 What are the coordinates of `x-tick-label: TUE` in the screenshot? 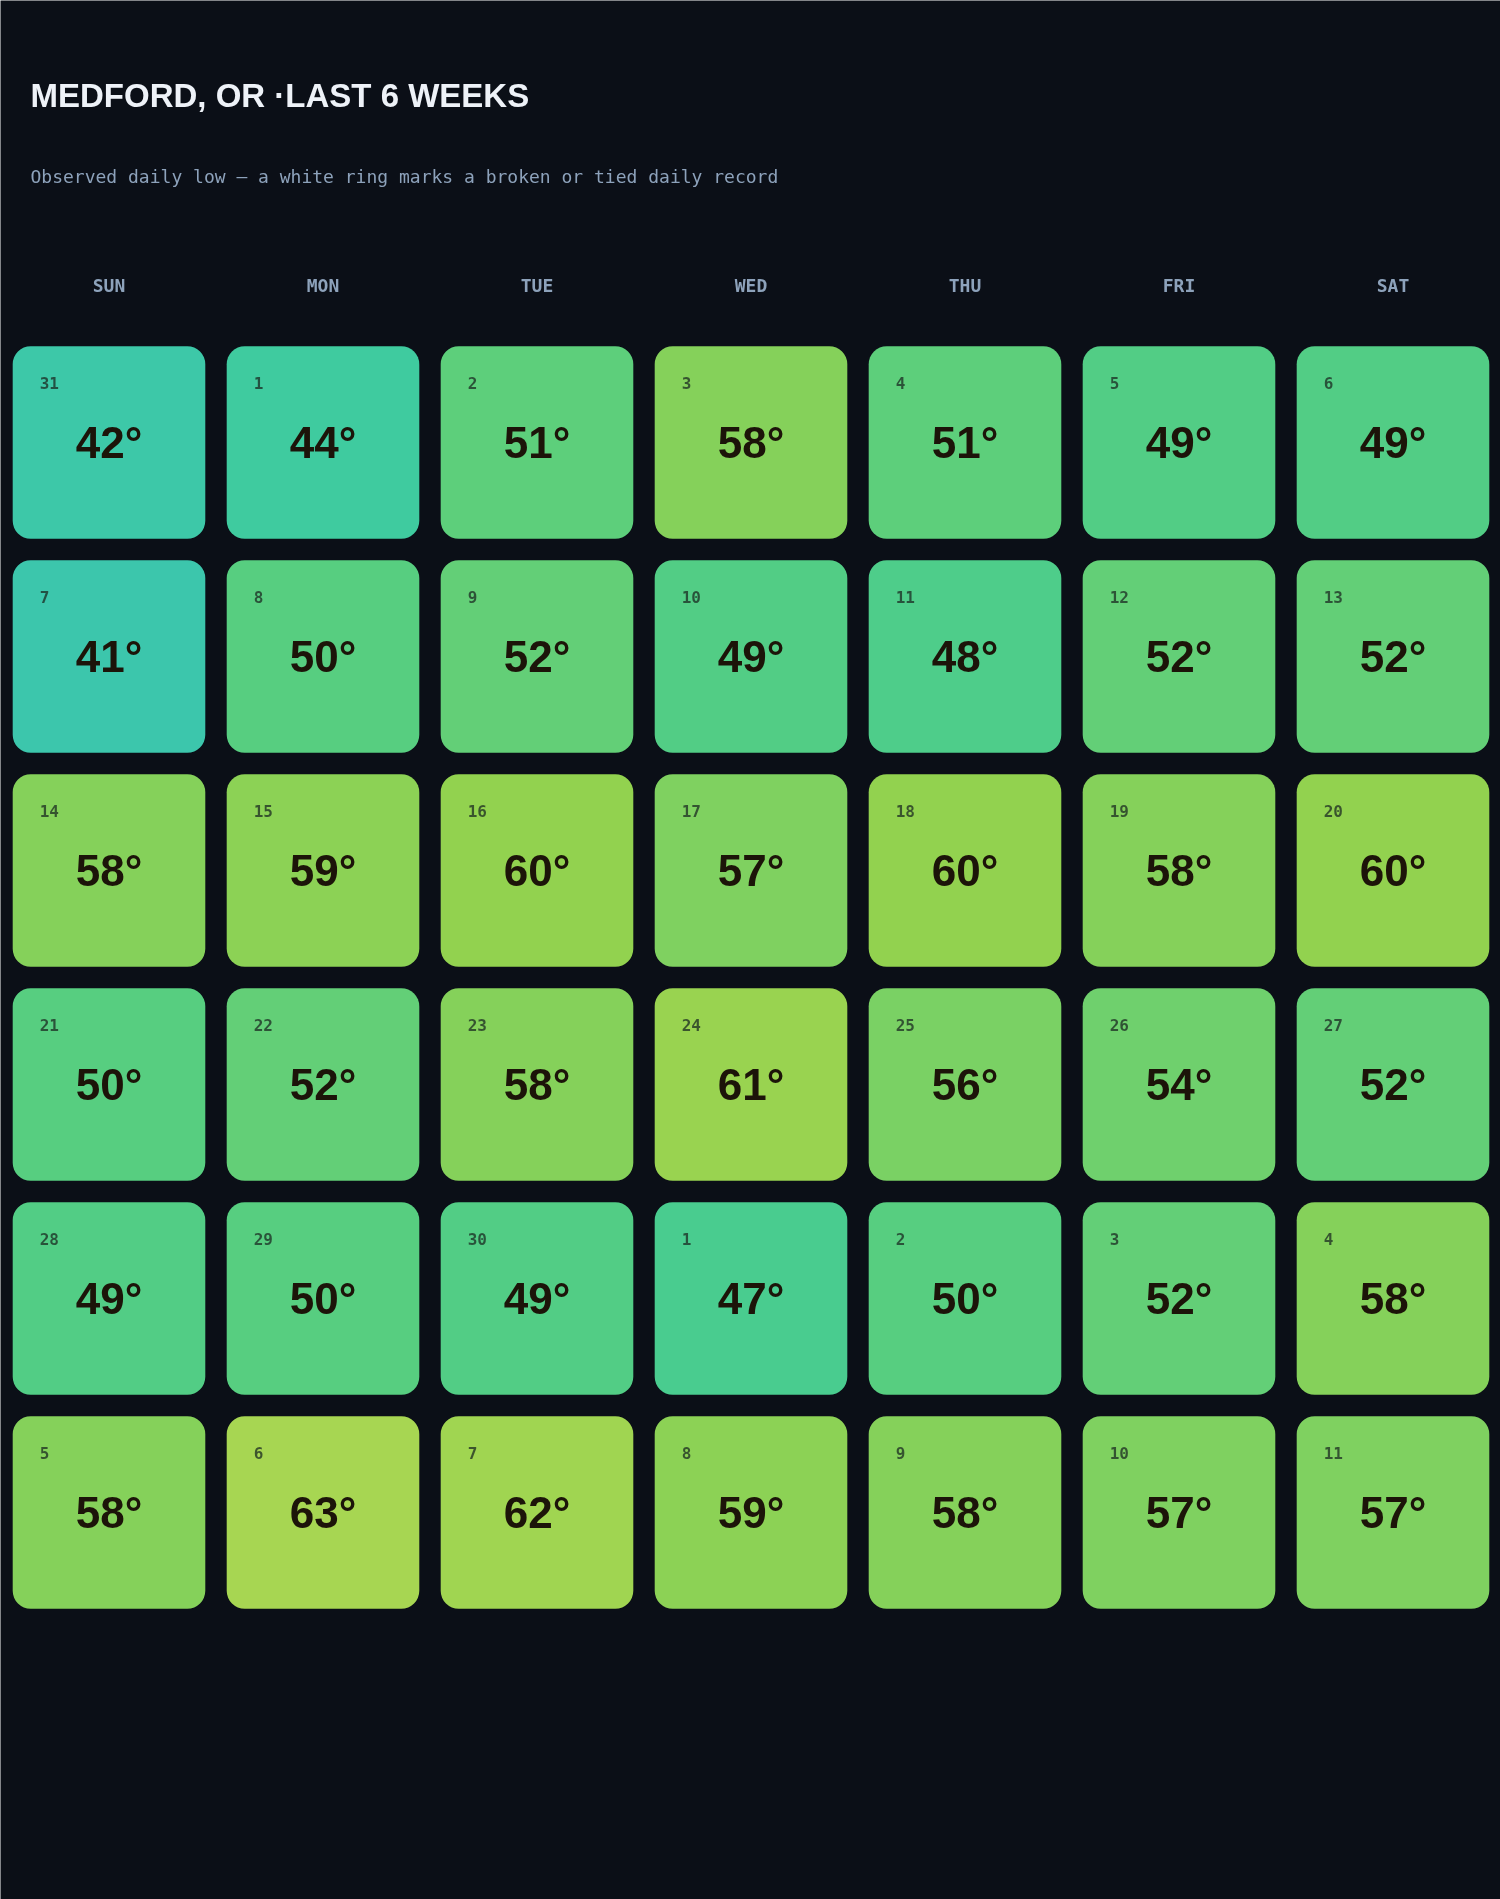 It's located at (537, 285).